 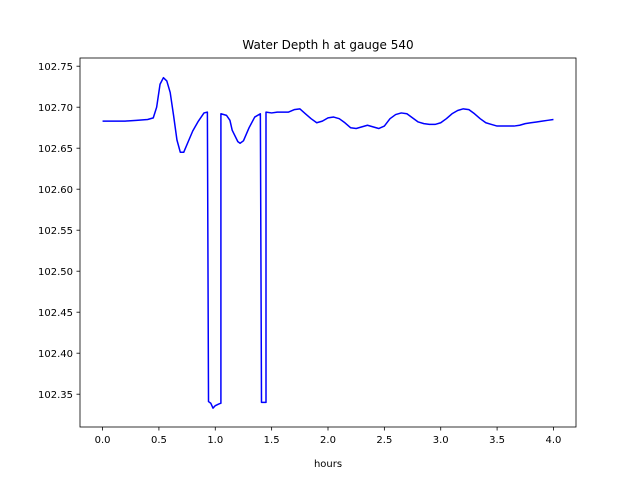 What do you see at coordinates (55, 231) in the screenshot?
I see `y-tick-label: 102.55` at bounding box center [55, 231].